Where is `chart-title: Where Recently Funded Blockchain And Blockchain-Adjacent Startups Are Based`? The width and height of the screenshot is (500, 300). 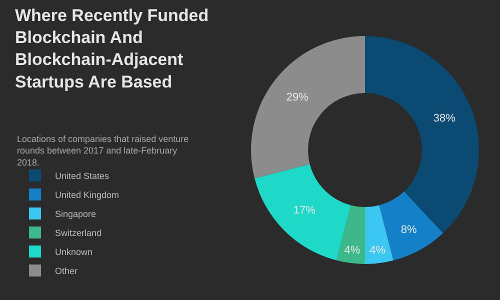
chart-title: Where Recently Funded Blockchain And Blockchain-Adjacent Startups Are Based is located at coordinates (112, 49).